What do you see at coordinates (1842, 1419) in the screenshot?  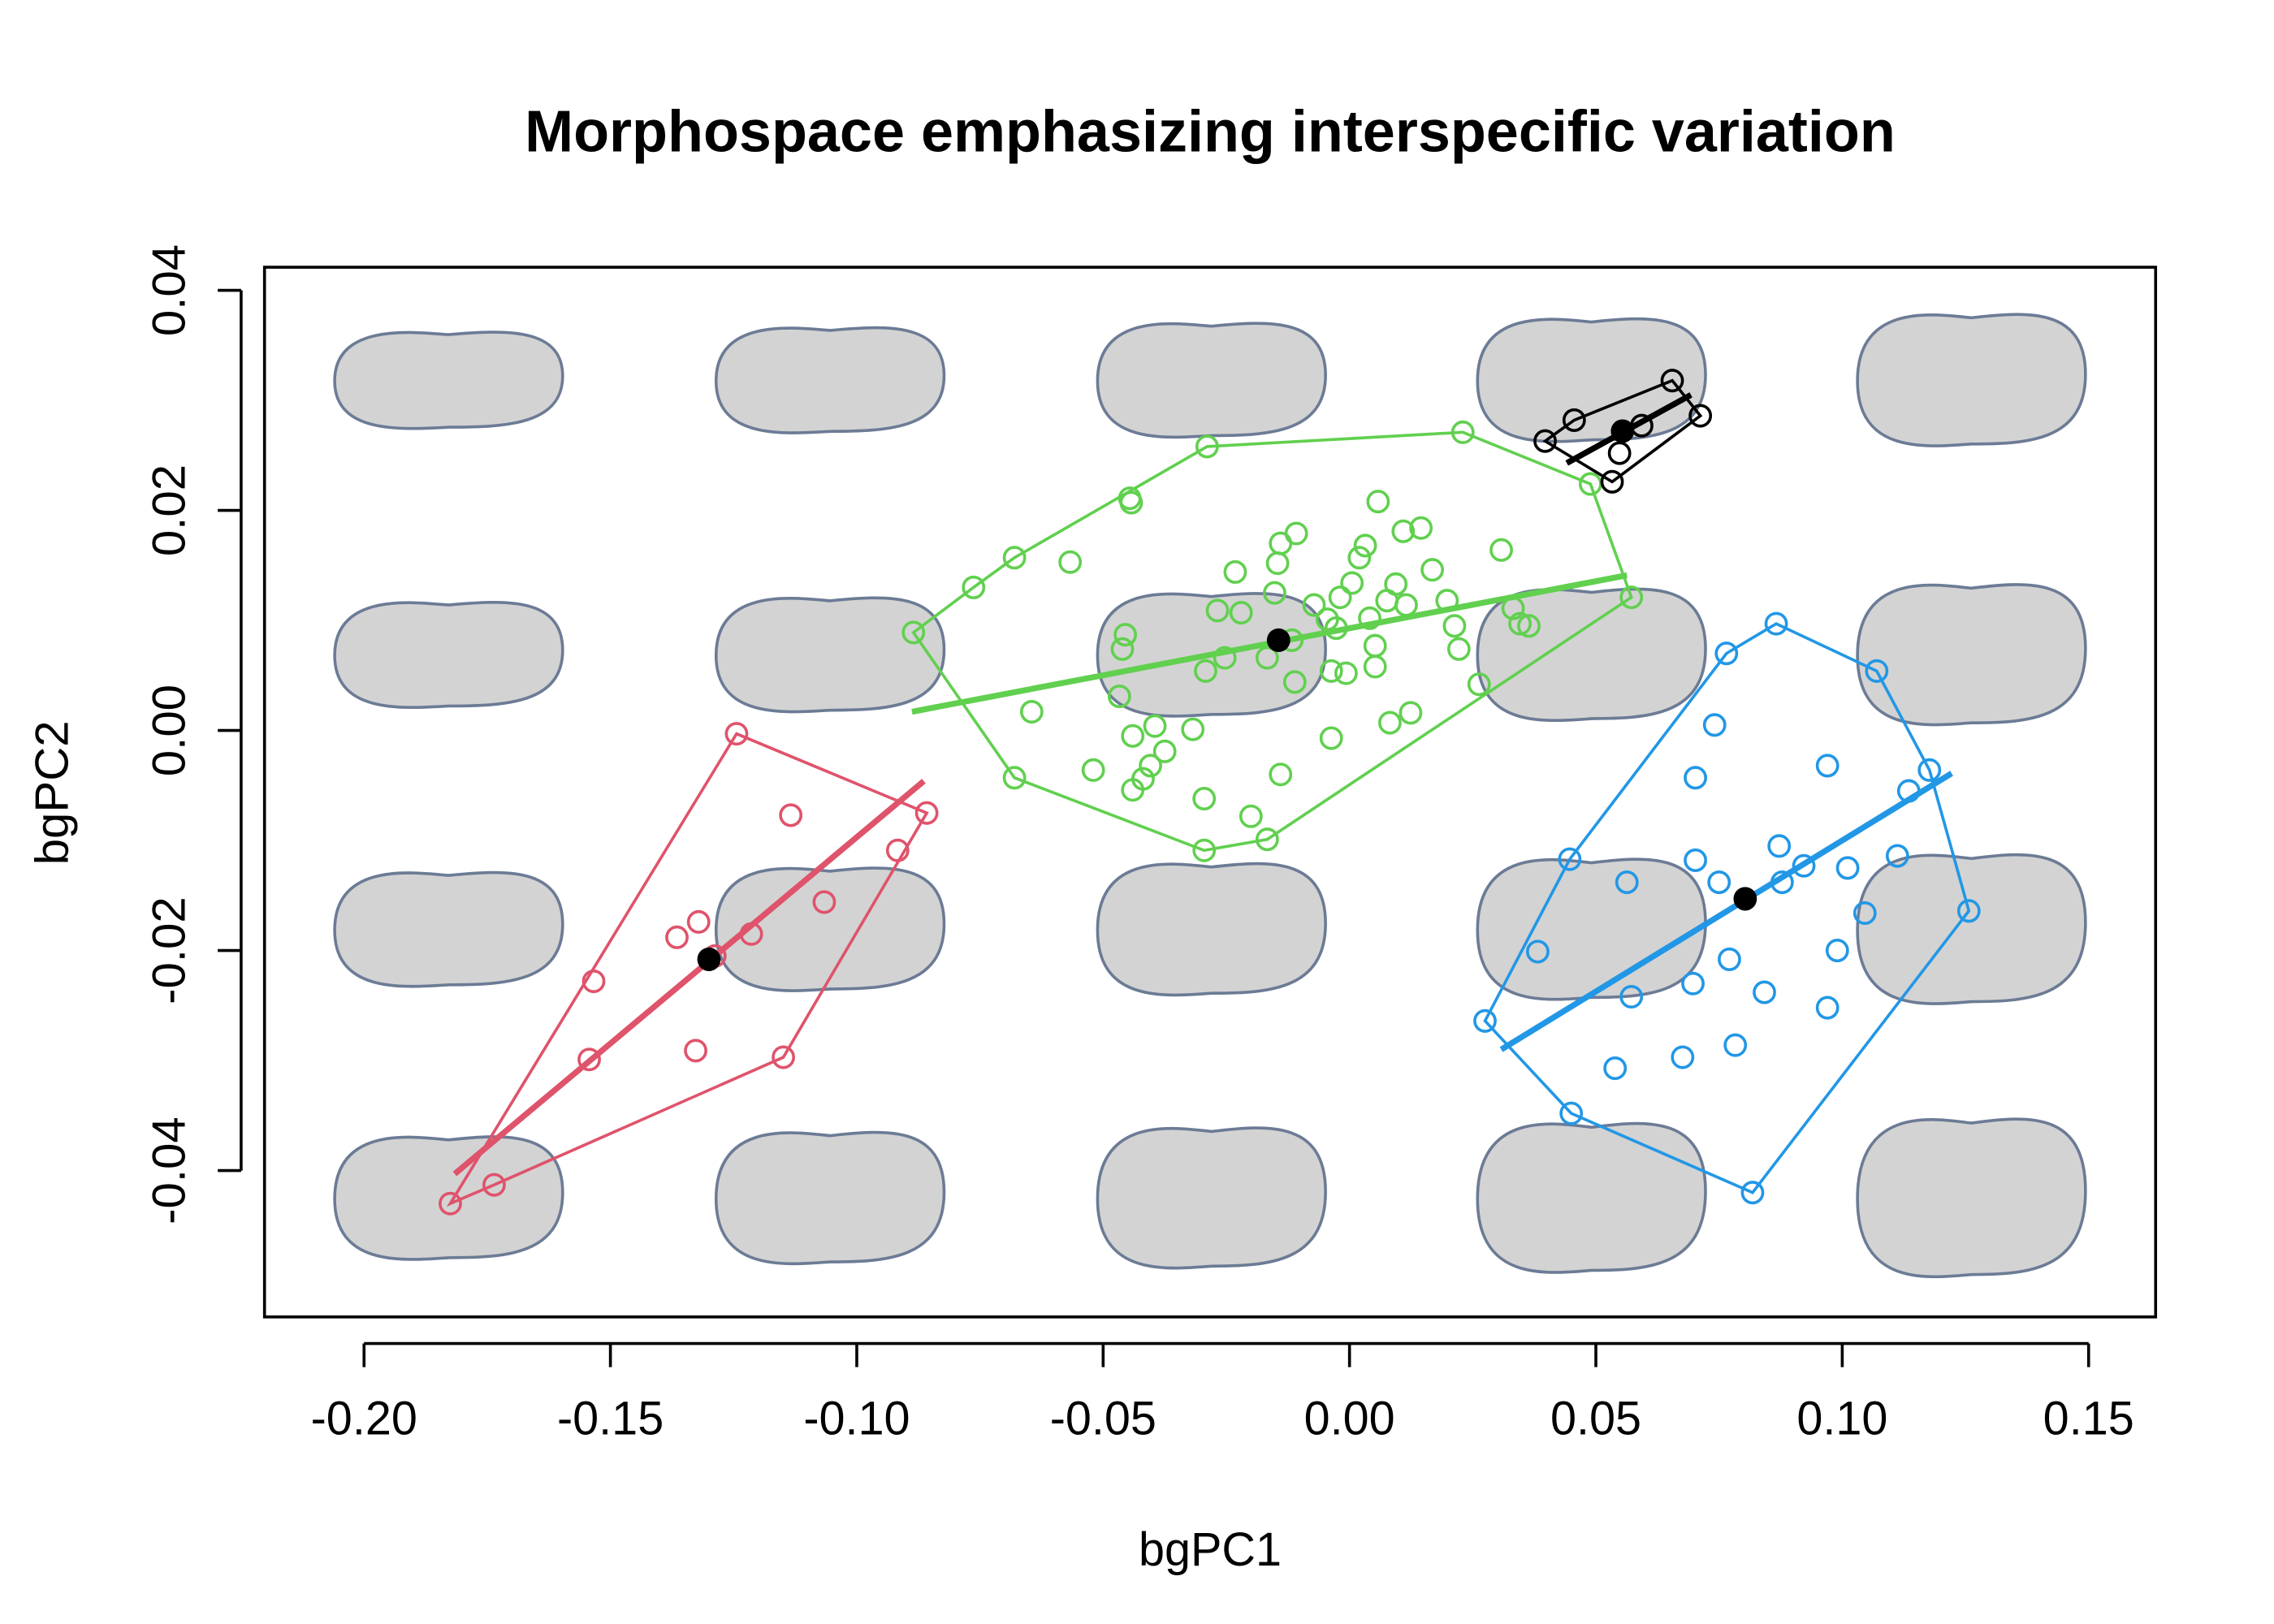 I see `x-tick-label: 0.10` at bounding box center [1842, 1419].